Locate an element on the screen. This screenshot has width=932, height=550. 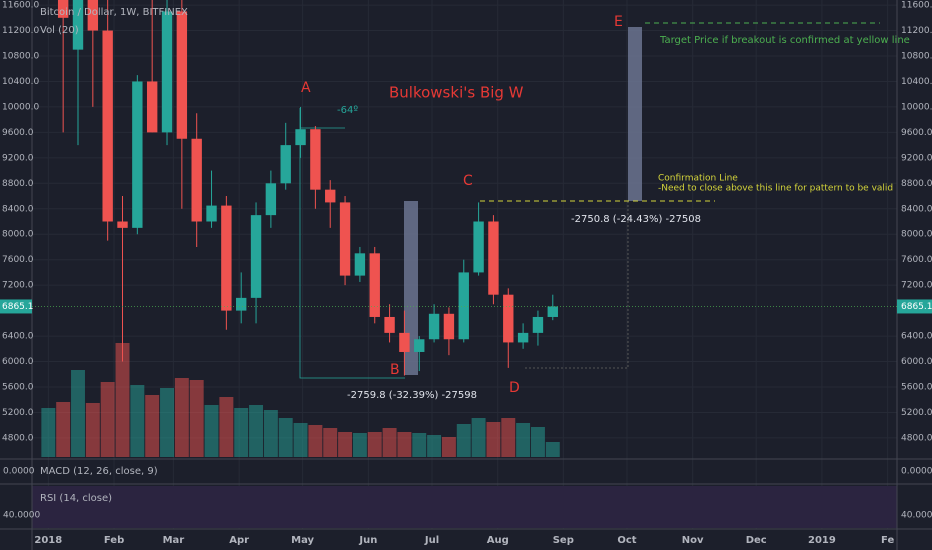
pattern-title: Bulkowski's Big W is located at coordinates (456, 93).